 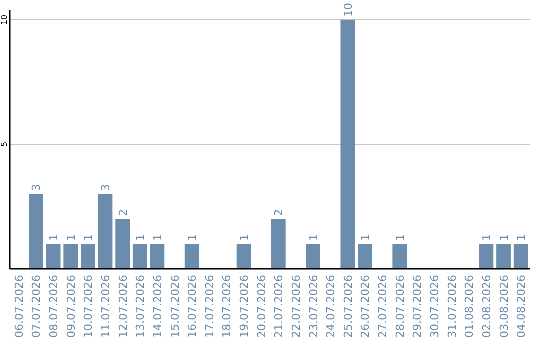 What do you see at coordinates (417, 306) in the screenshot?
I see `x-tick-label: 29.07.2026` at bounding box center [417, 306].